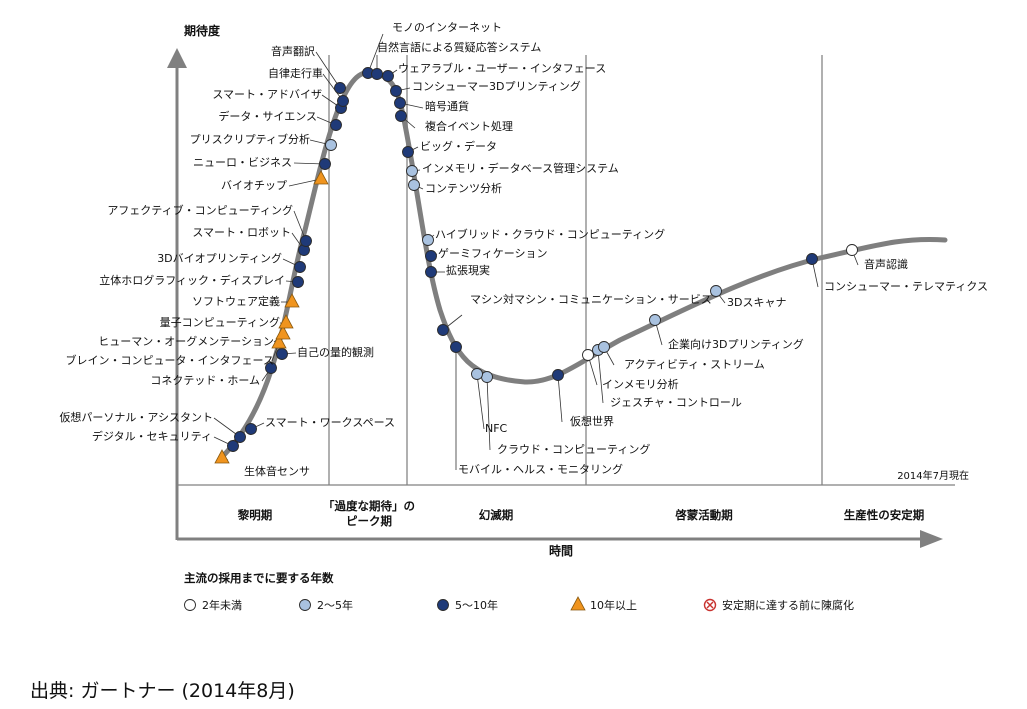 The height and width of the screenshot is (709, 1027). What do you see at coordinates (540, 469) in the screenshot?
I see `technology-label: モバイル・ヘルス・モニタリング` at bounding box center [540, 469].